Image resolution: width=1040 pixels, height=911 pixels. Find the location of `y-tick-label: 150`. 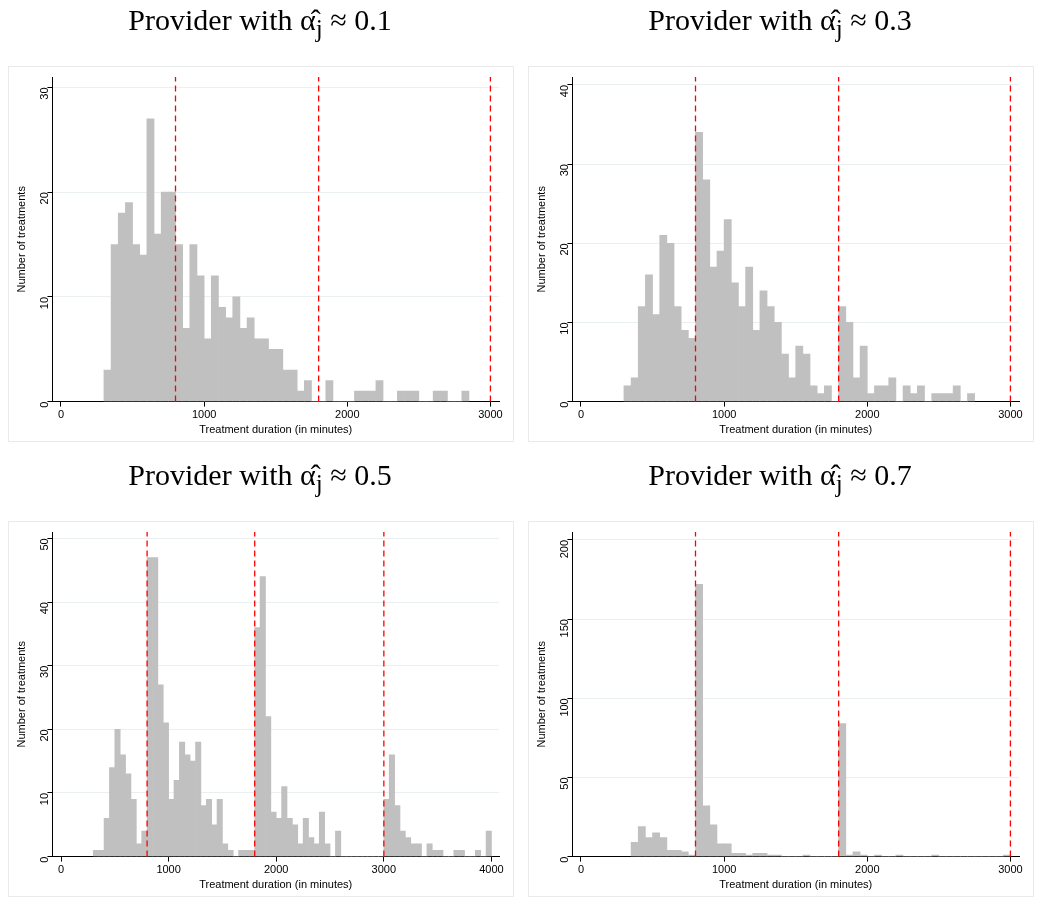

y-tick-label: 150 is located at coordinates (564, 628).